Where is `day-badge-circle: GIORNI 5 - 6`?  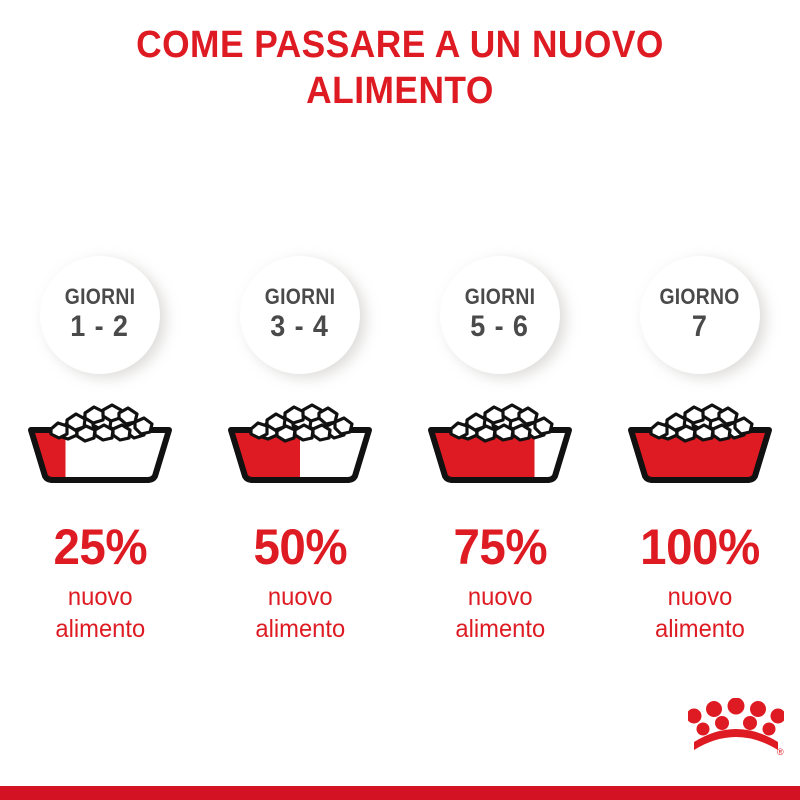 day-badge-circle: GIORNI 5 - 6 is located at coordinates (500, 315).